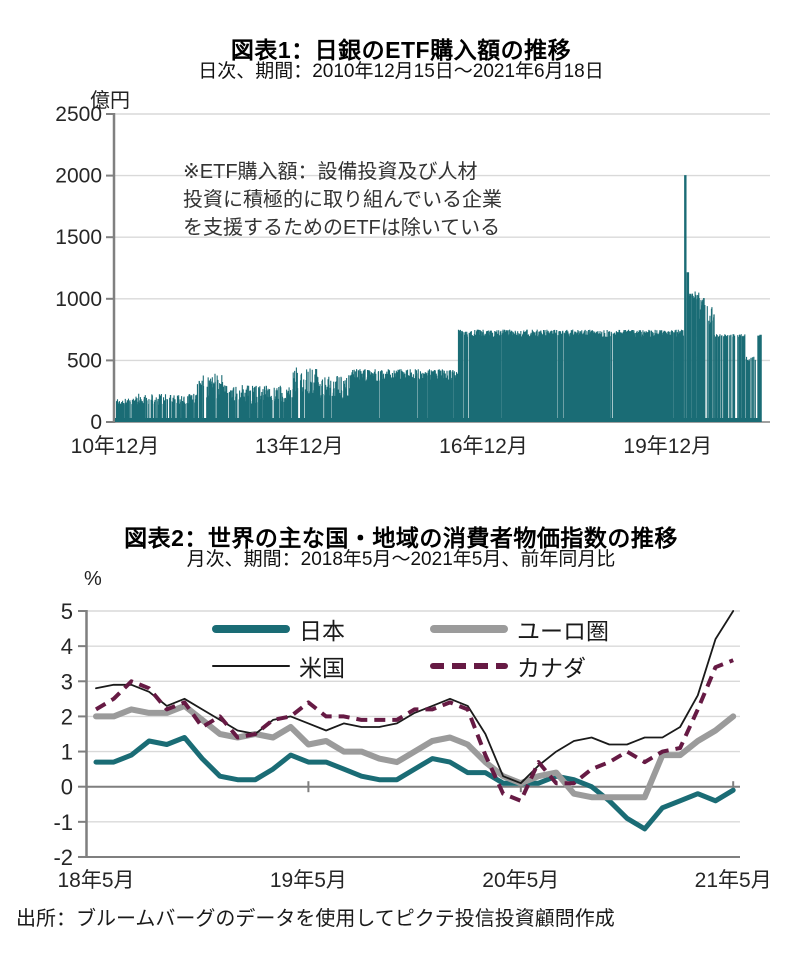 Image resolution: width=802 pixels, height=973 pixels. I want to click on legend-label-canada: カナダ, so click(551, 668).